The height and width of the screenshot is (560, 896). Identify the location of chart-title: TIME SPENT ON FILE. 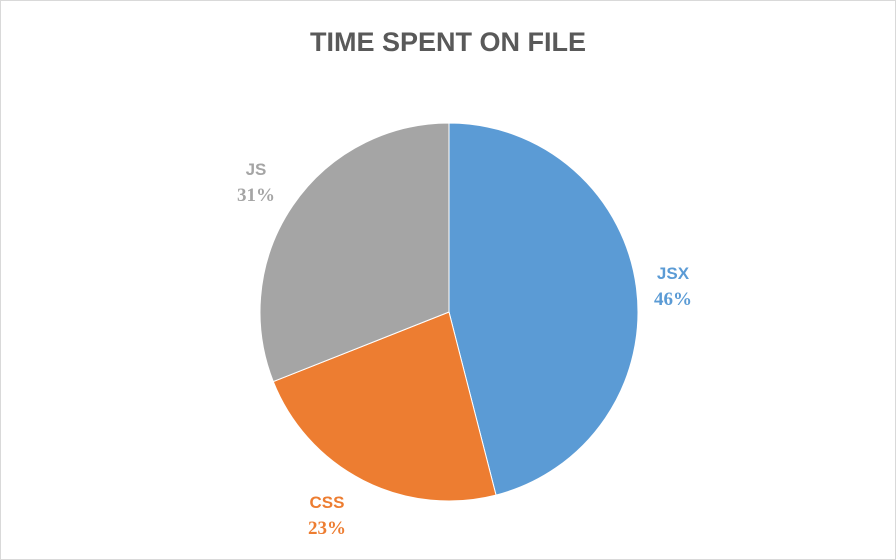
(447, 42).